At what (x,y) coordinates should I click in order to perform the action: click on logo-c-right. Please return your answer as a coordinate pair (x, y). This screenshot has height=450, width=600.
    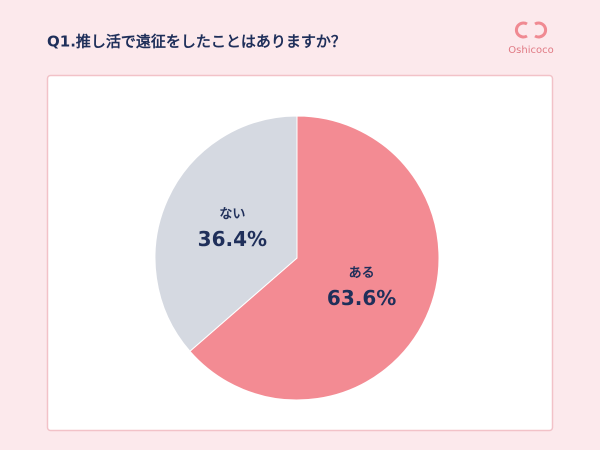
    Looking at the image, I should click on (541, 30).